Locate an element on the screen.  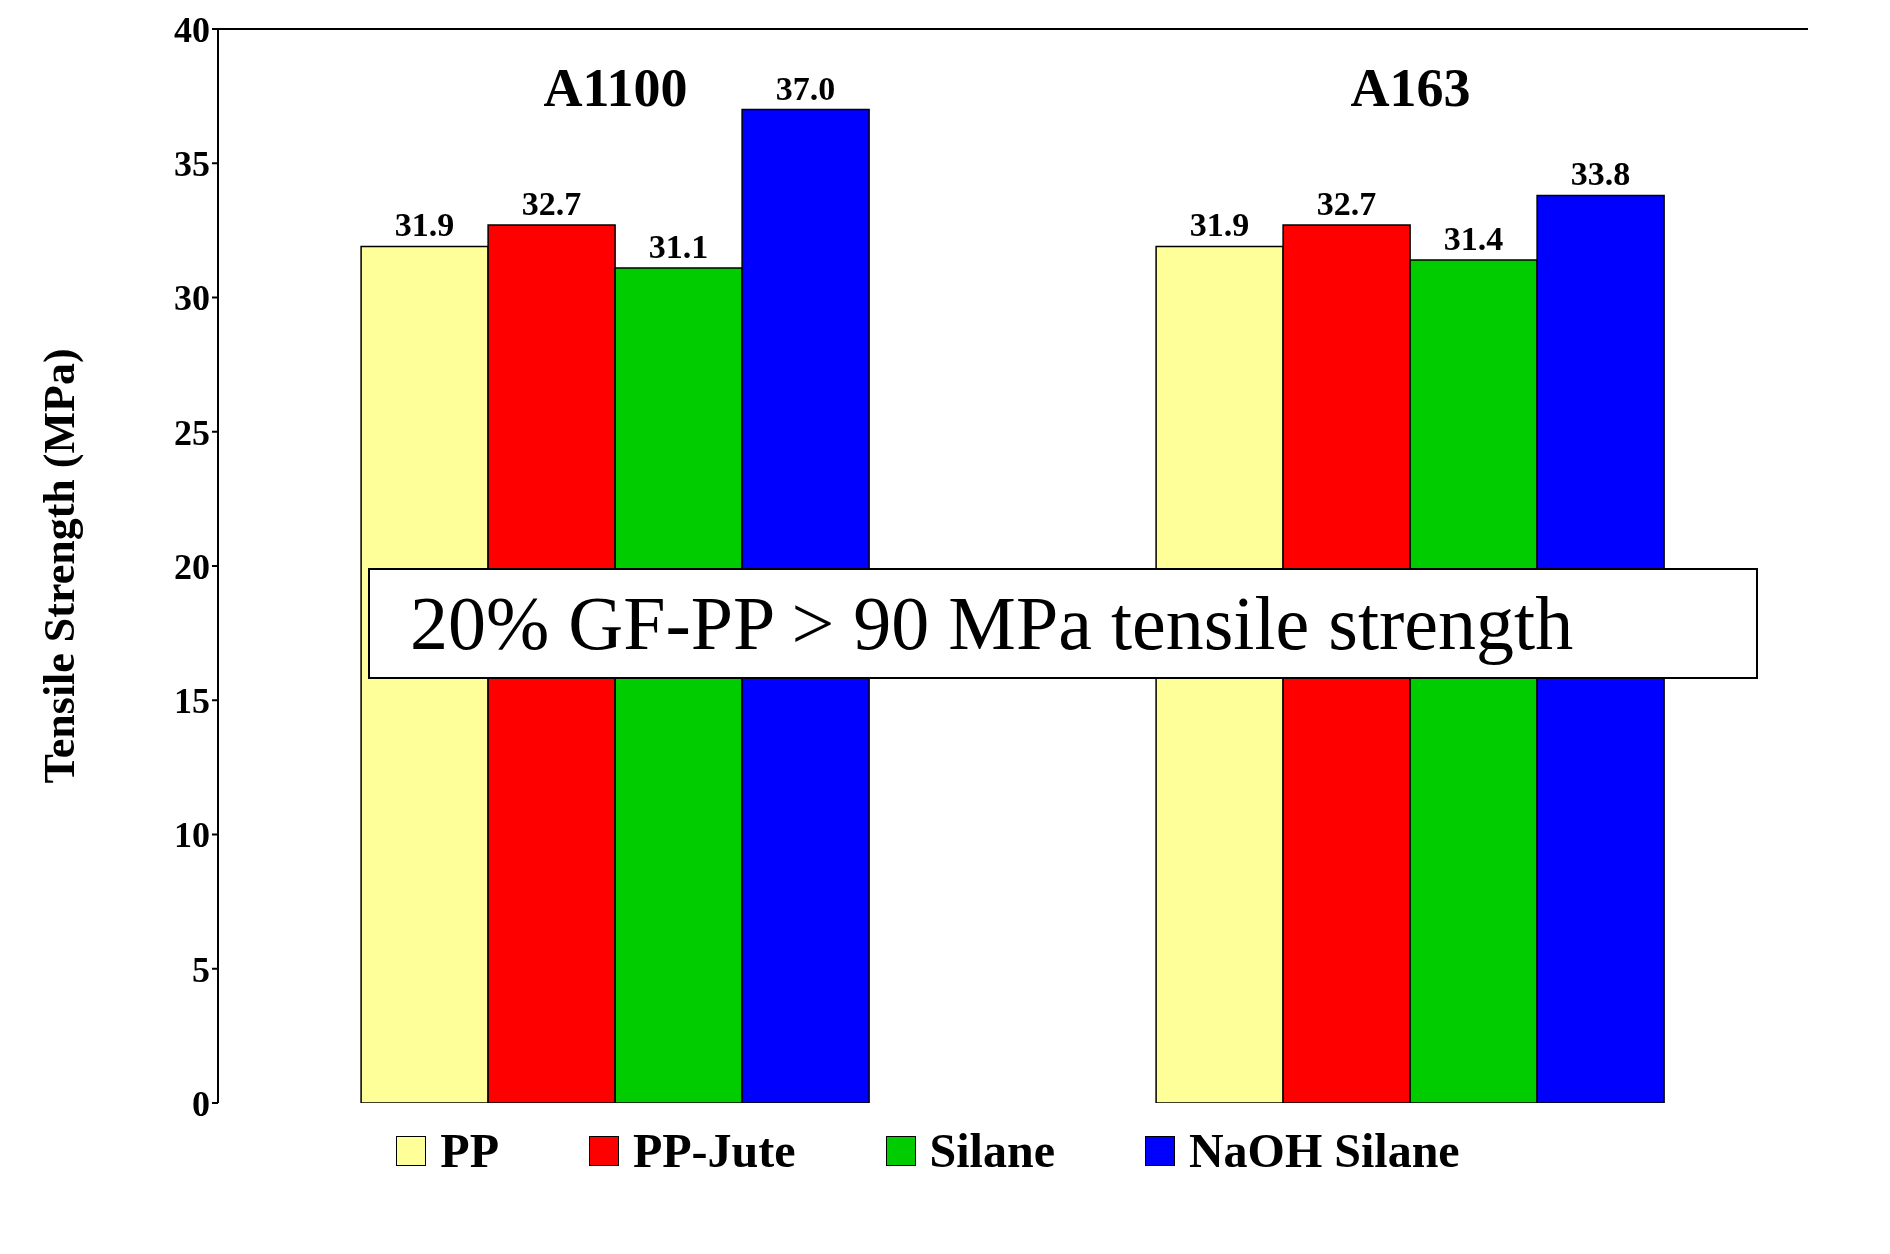
y-tick-label: 15 is located at coordinates (192, 701).